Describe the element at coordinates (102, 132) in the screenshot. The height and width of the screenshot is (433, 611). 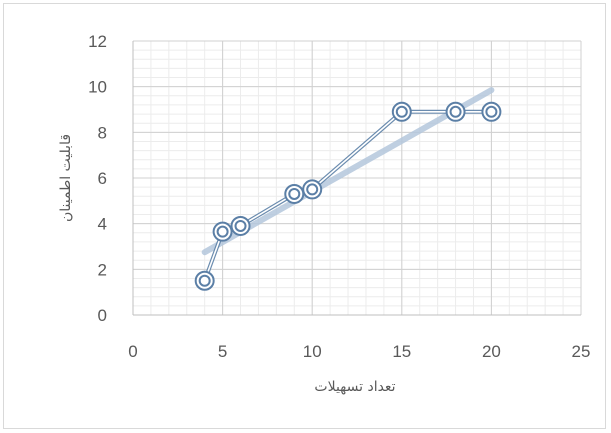
I see `y-tick-label: 8` at that location.